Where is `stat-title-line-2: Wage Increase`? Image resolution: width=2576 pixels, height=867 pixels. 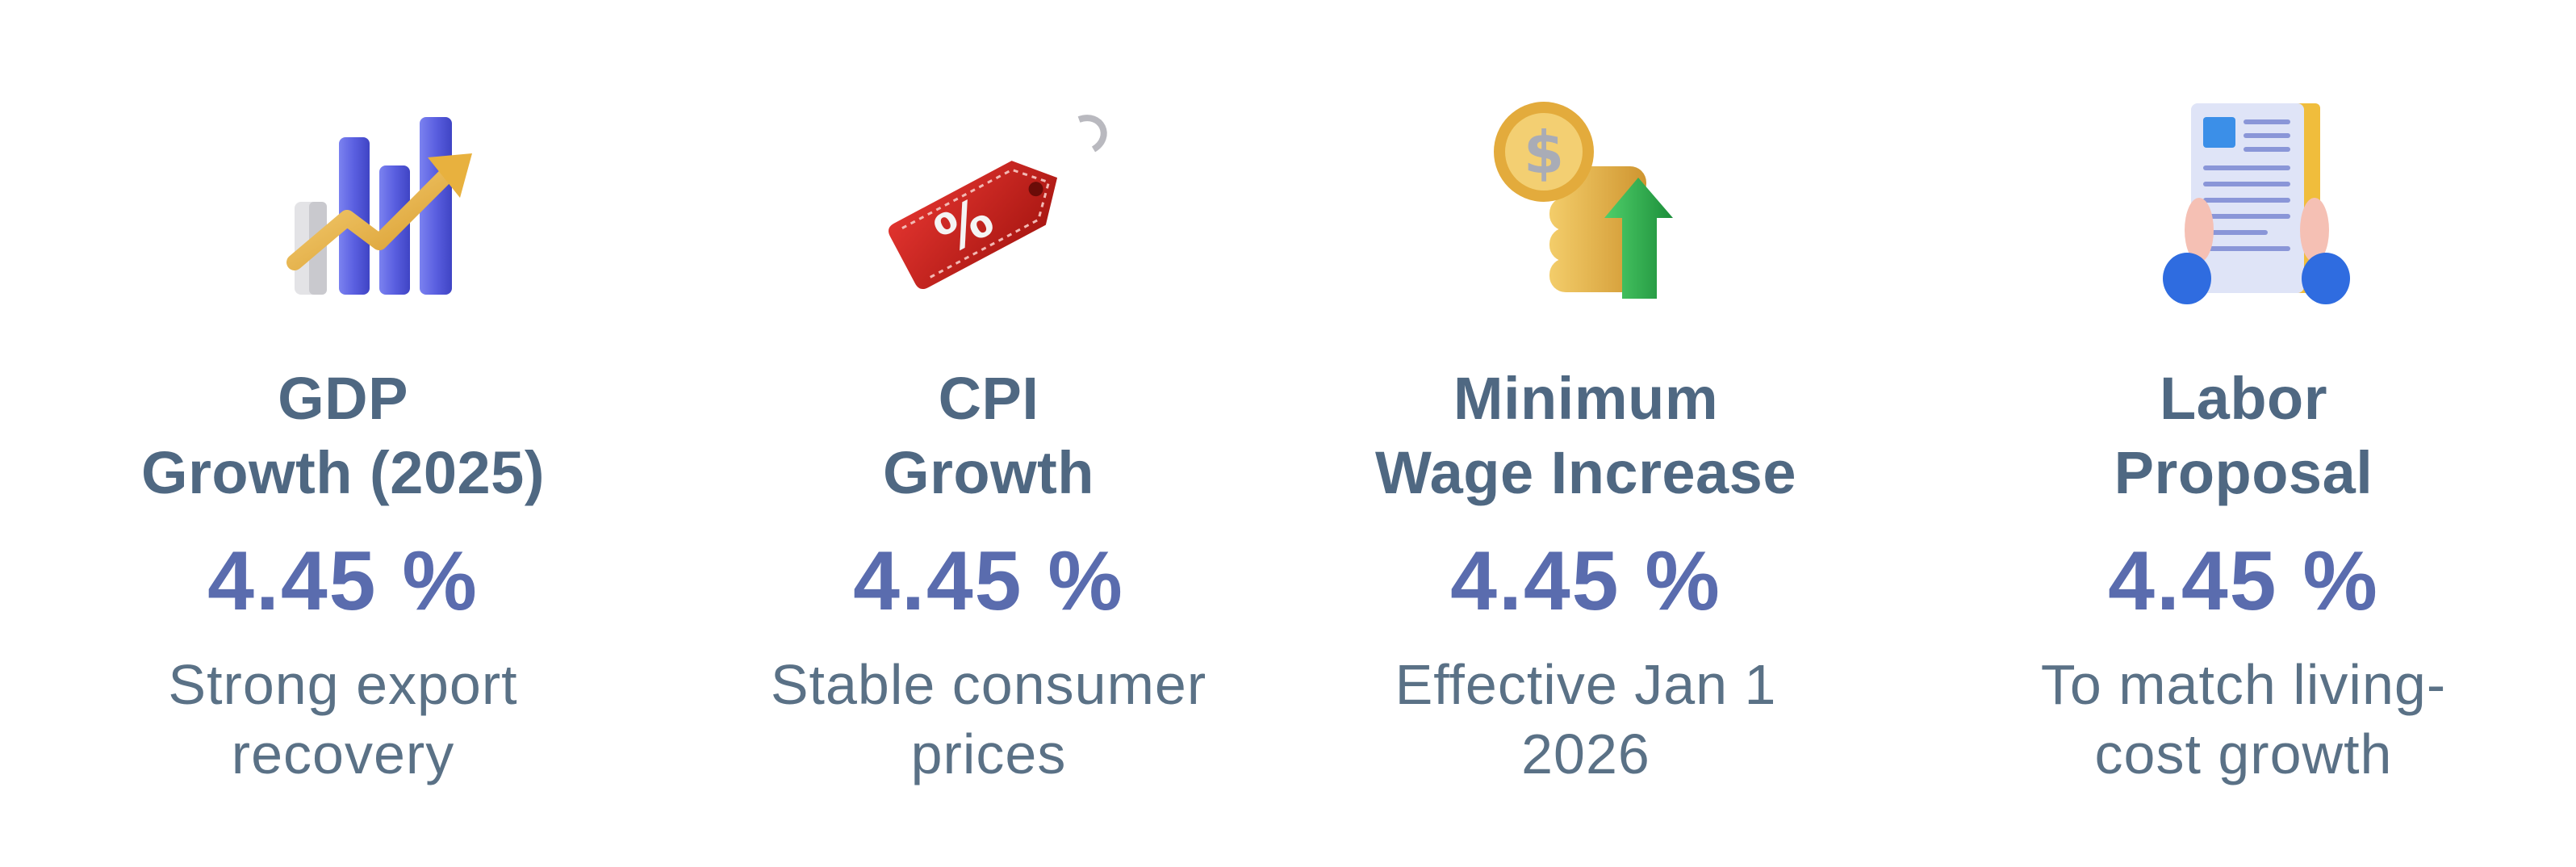
stat-title-line-2: Wage Increase is located at coordinates (1585, 472).